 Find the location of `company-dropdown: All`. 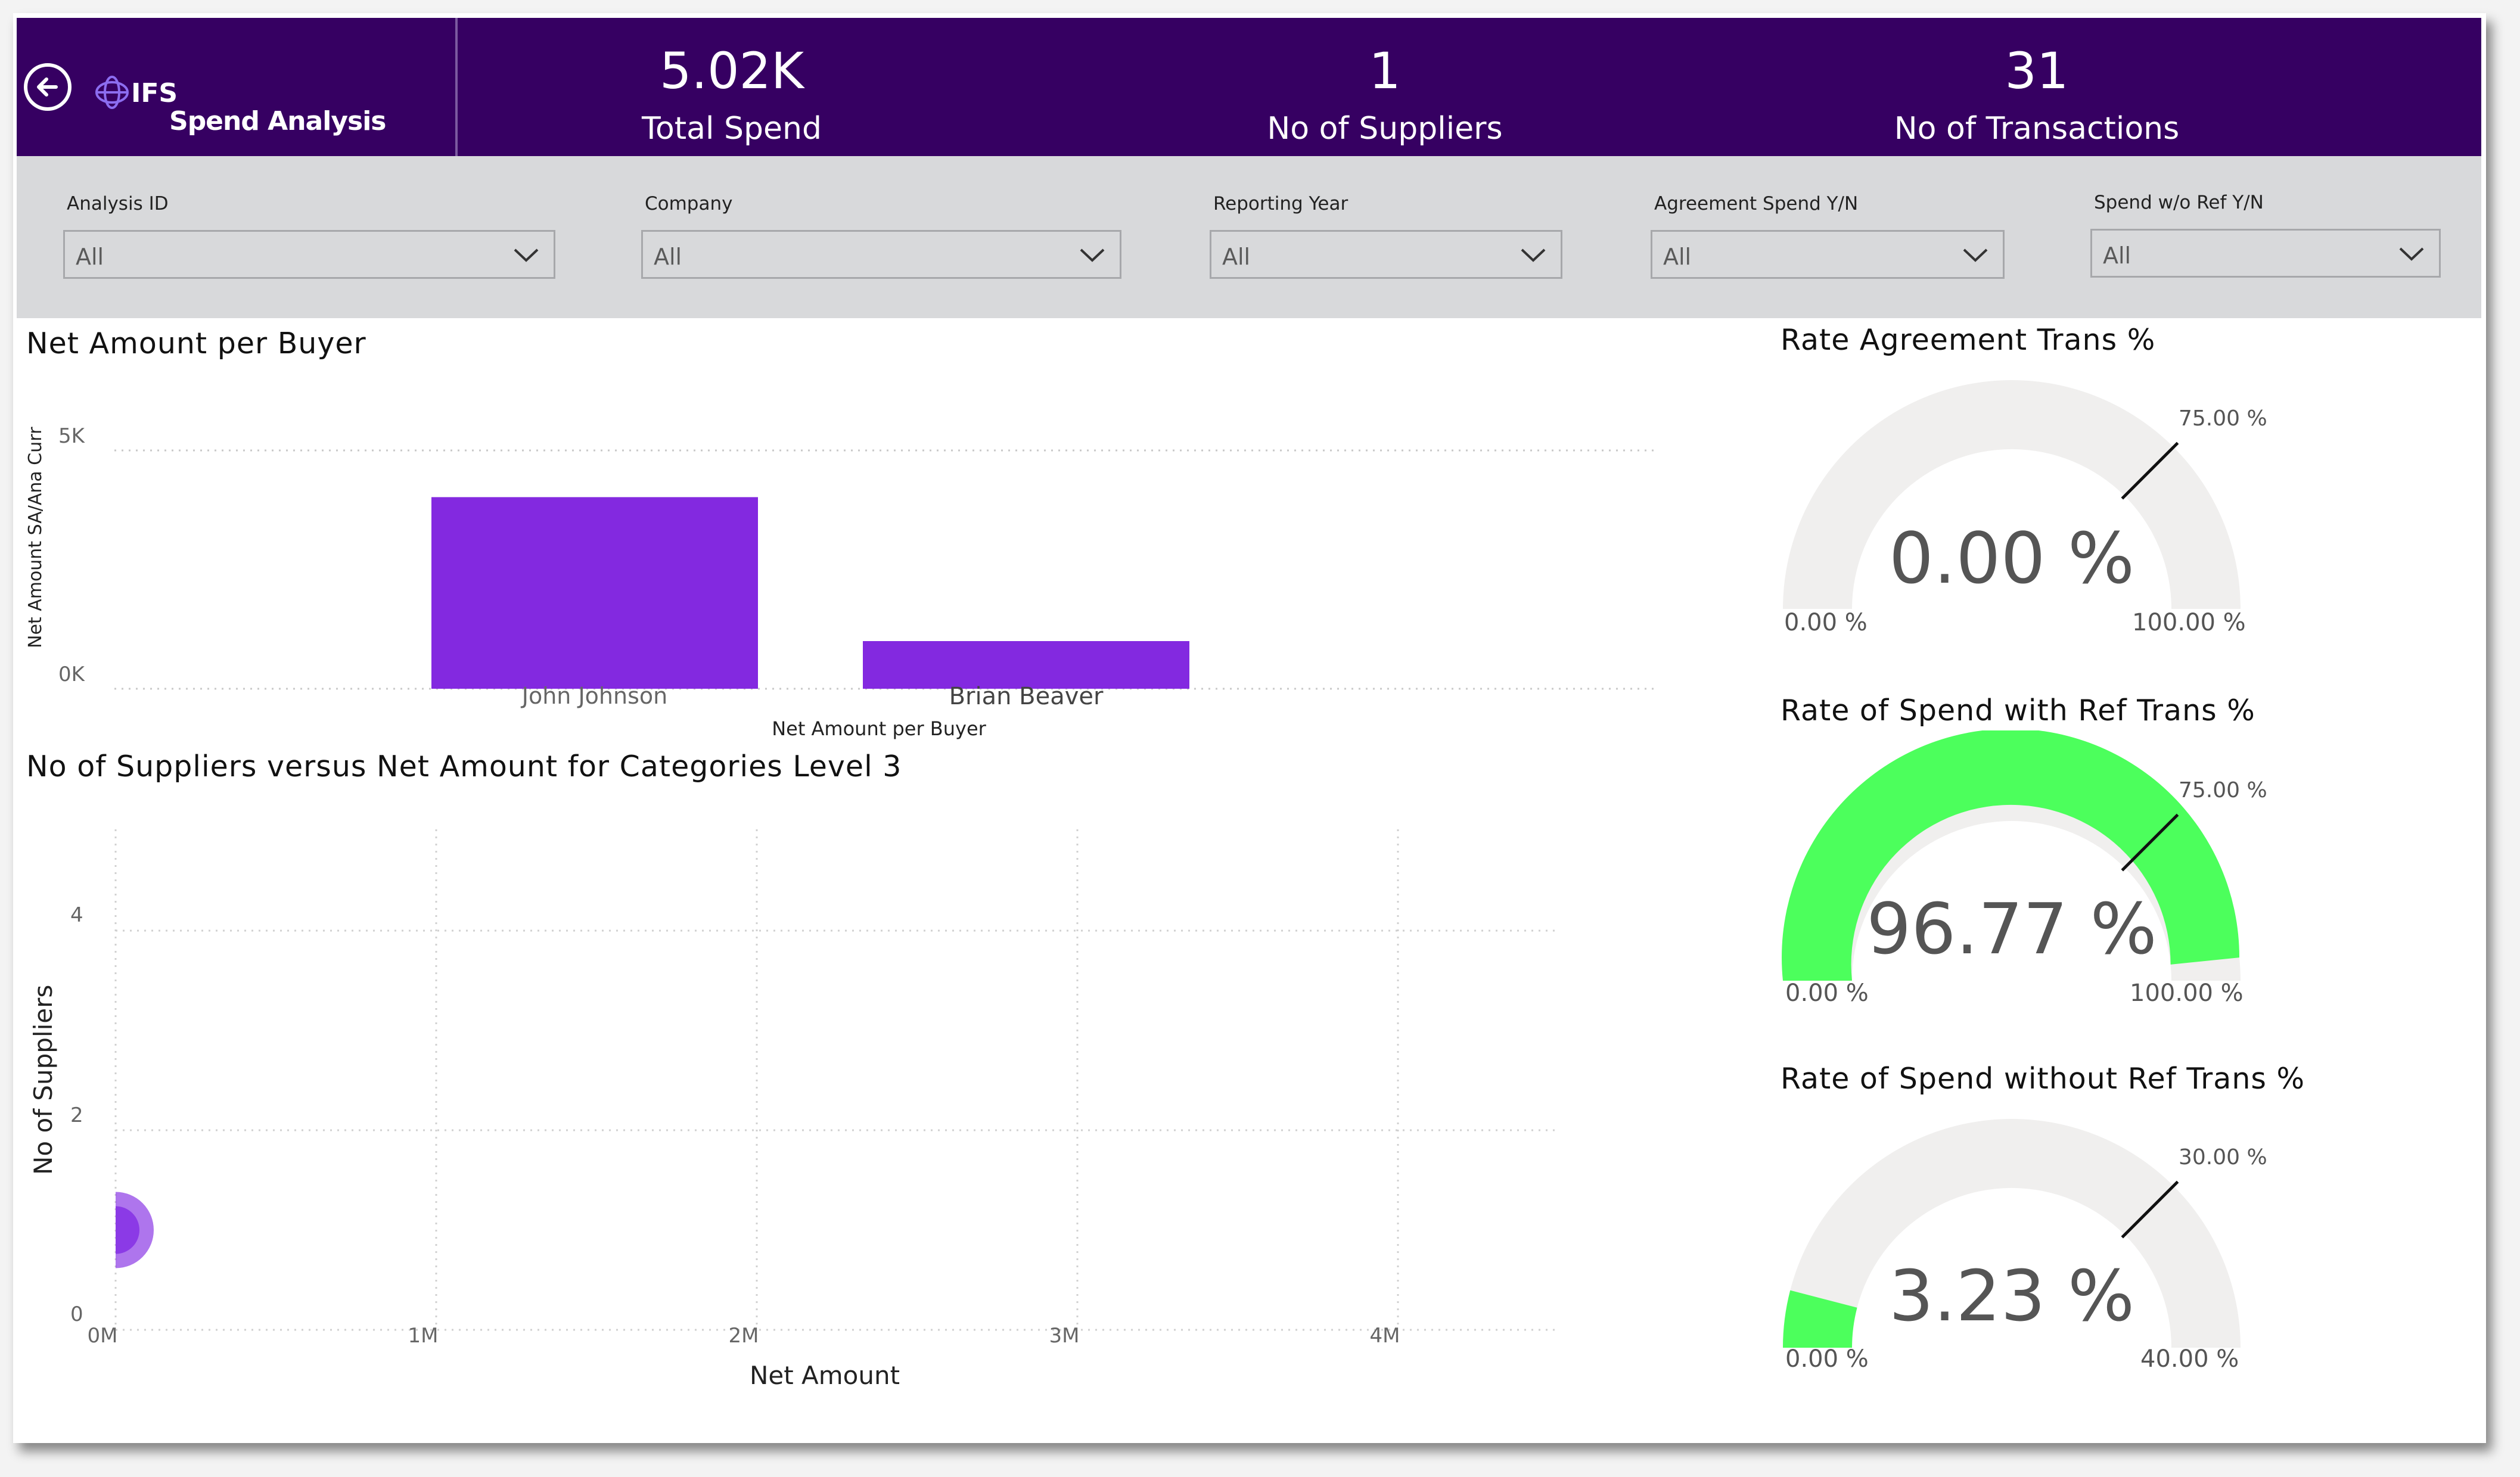

company-dropdown: All is located at coordinates (881, 254).